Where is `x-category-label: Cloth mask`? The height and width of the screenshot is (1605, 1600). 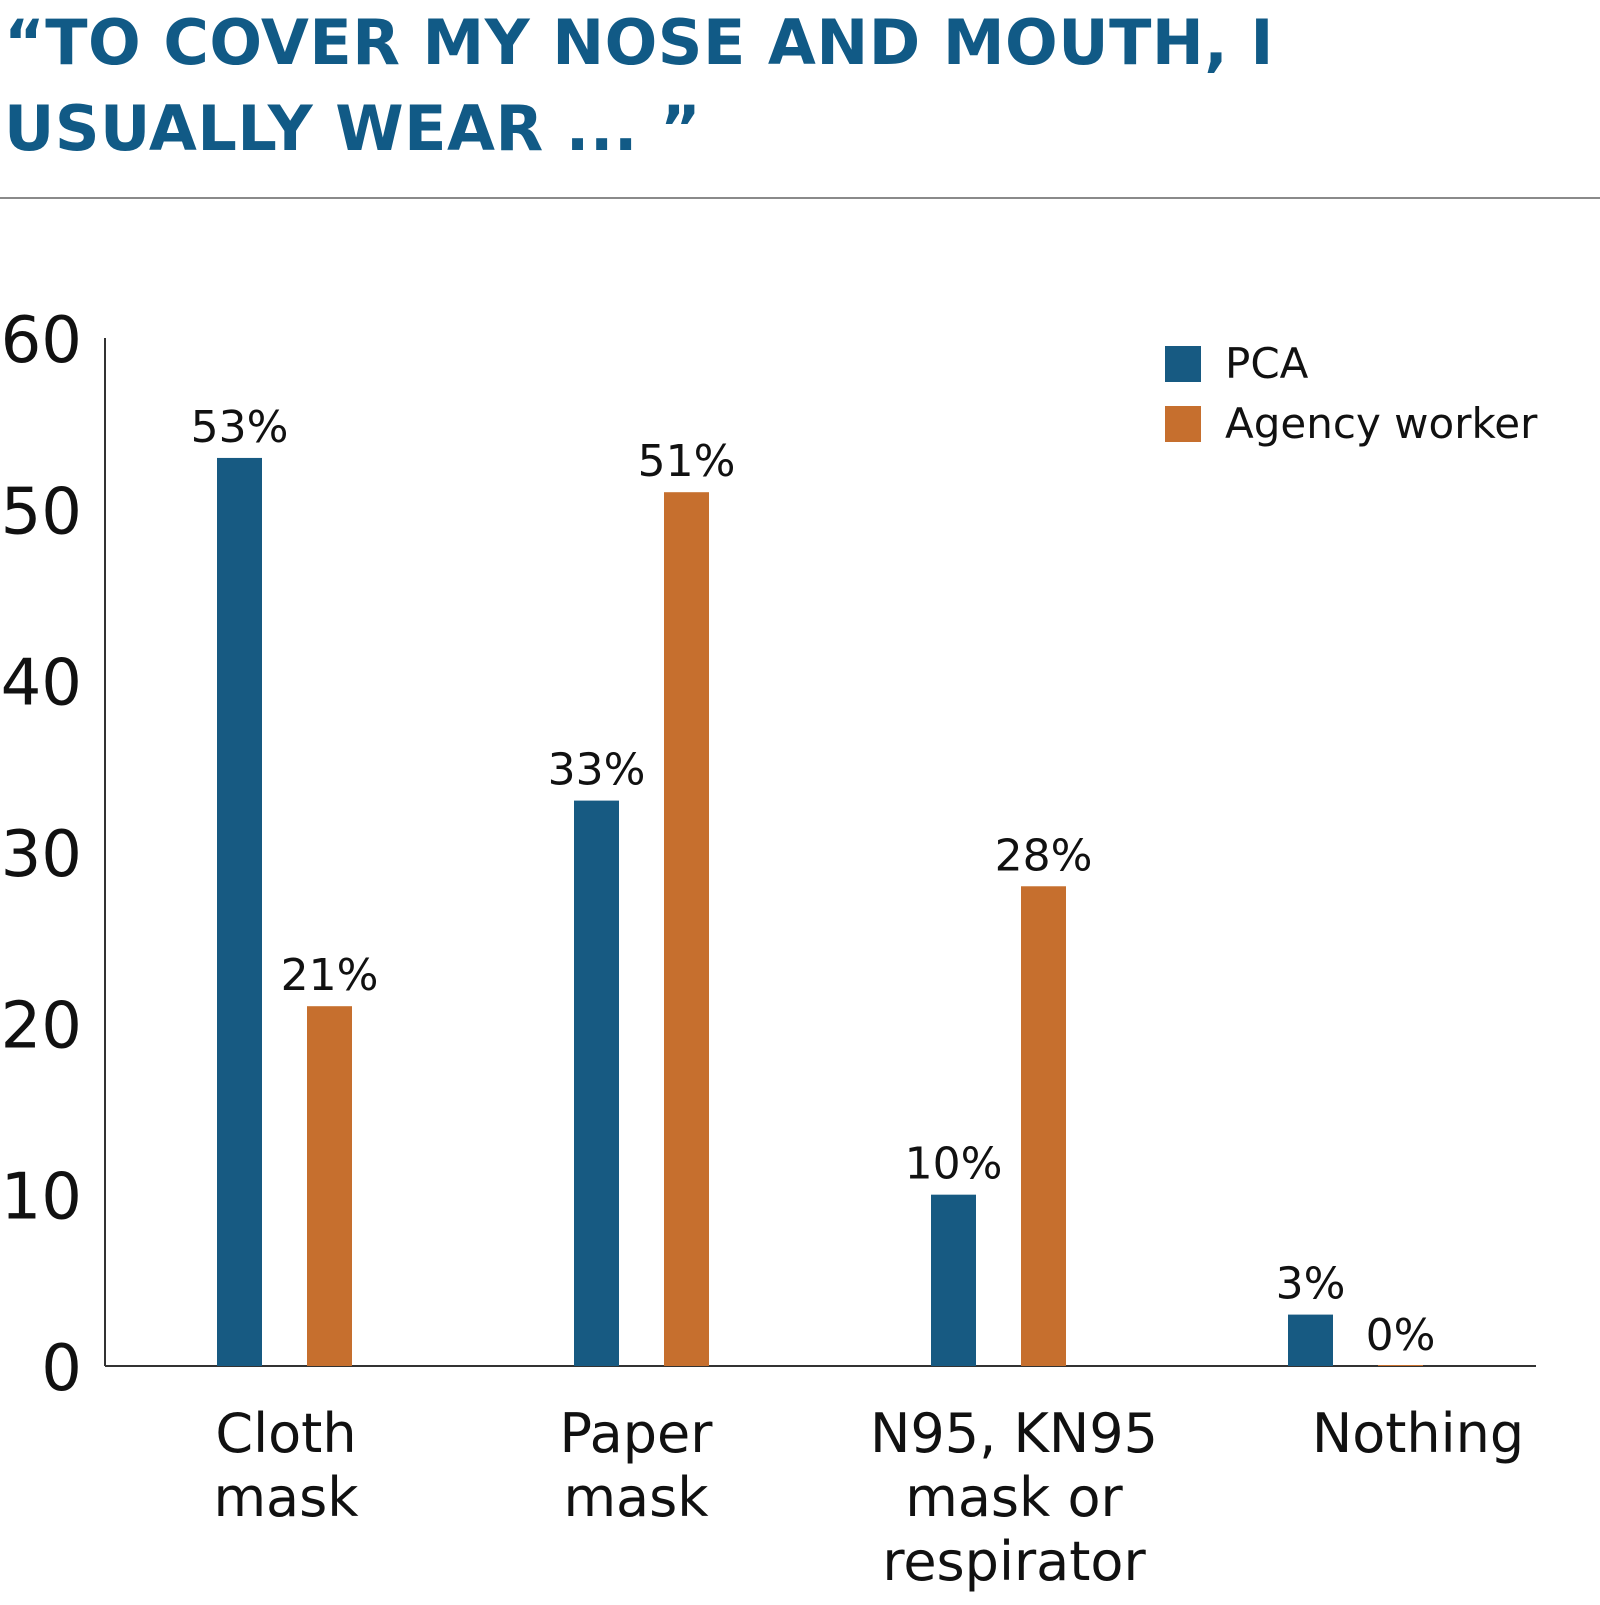
x-category-label: Cloth mask is located at coordinates (286, 1465).